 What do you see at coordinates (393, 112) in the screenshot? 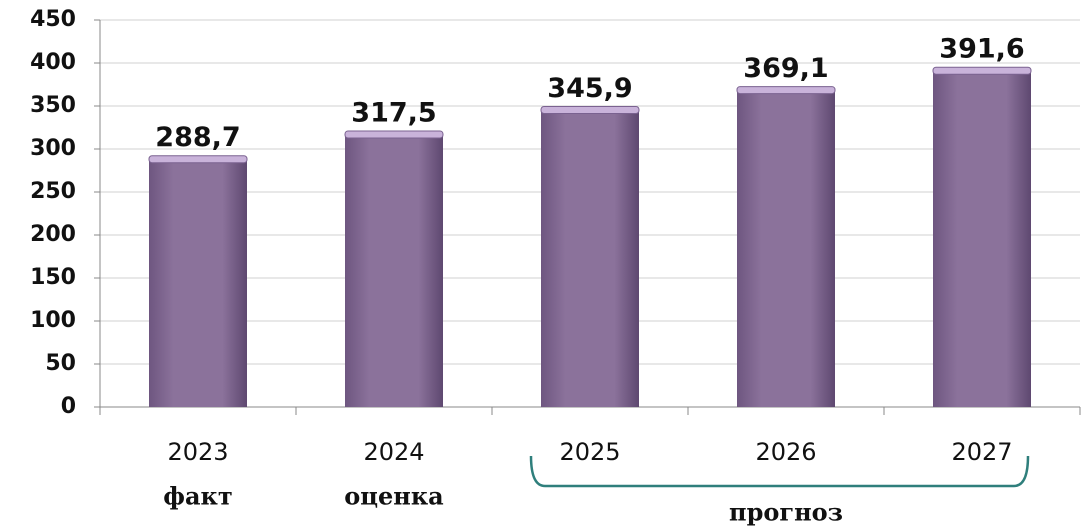
I see `value-label: 317,5` at bounding box center [393, 112].